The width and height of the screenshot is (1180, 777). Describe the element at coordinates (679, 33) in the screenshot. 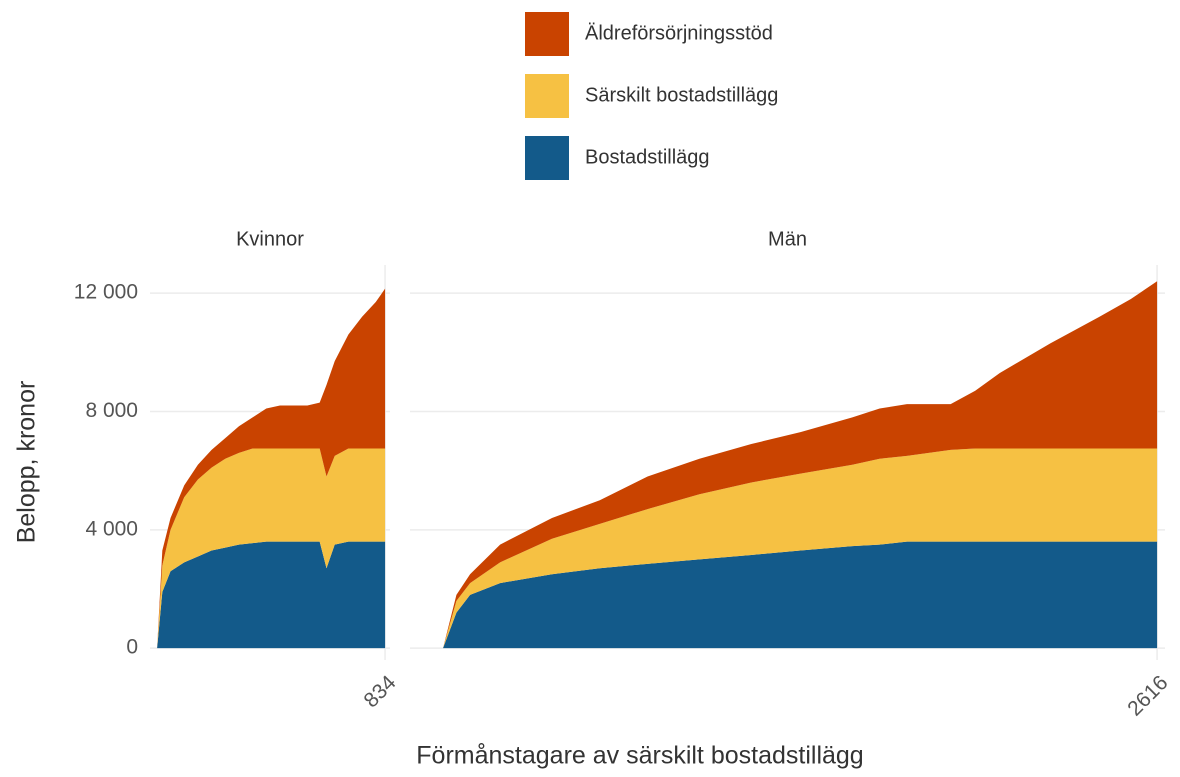

I see `legend-label: Äldreförsörjningsstöd` at that location.